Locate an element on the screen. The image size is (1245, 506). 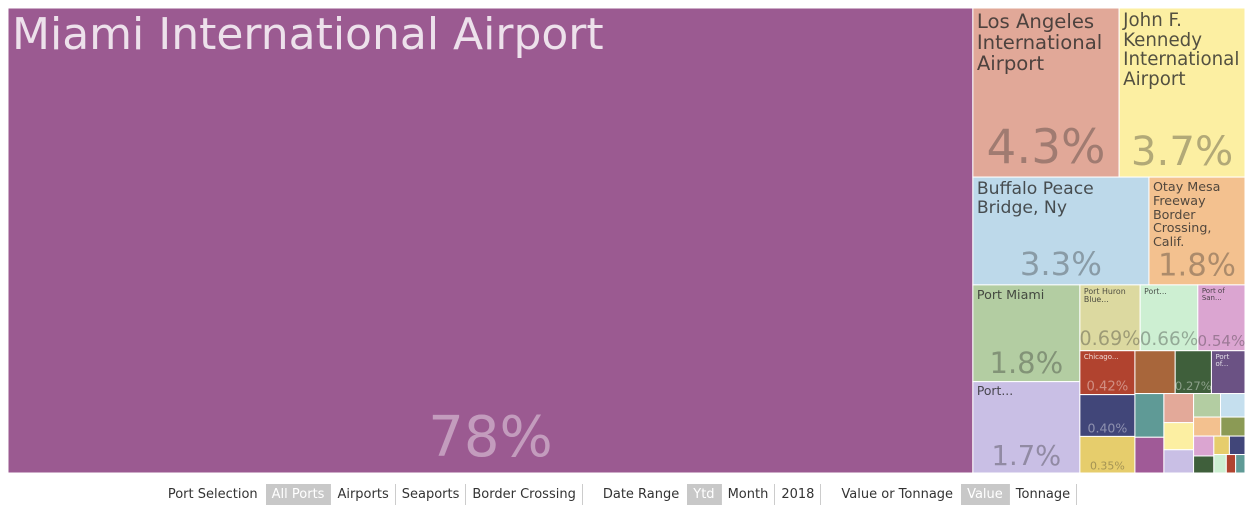
tile-label-box: Buffalo Peace Bridge, Ny is located at coordinates (1035, 198).